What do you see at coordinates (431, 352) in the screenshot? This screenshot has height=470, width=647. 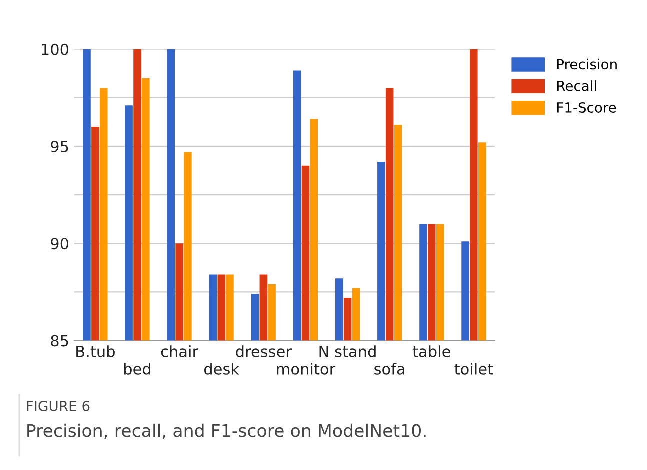 I see `x-tick-label: table` at bounding box center [431, 352].